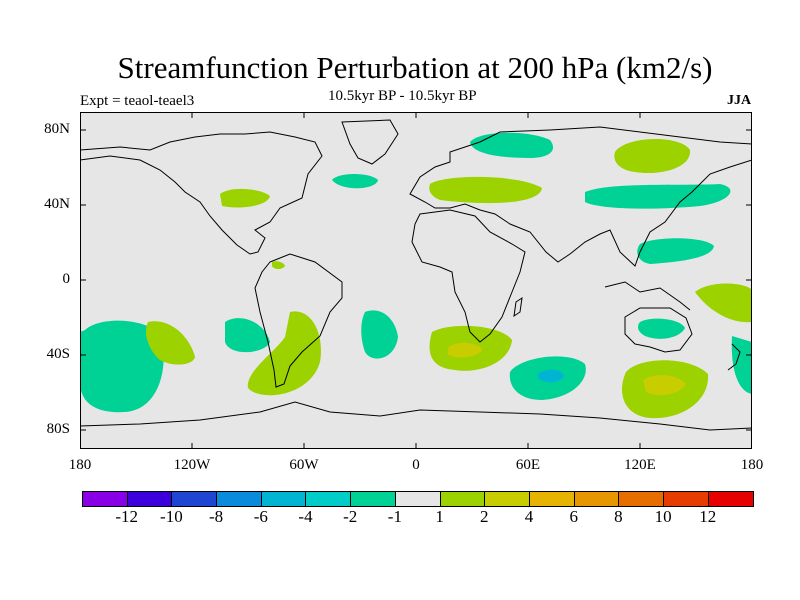 The image size is (800, 600). I want to click on coast-antarctica, so click(416, 416).